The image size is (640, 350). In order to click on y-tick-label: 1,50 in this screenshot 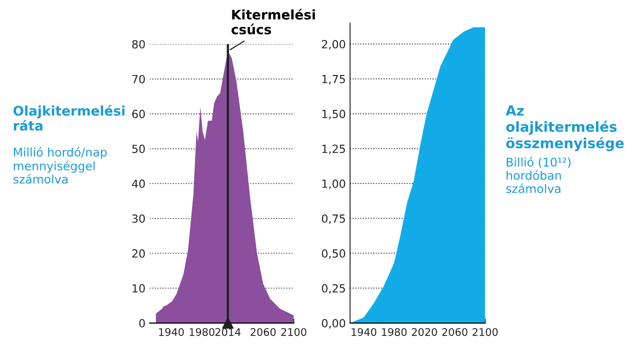, I will do `click(334, 115)`.